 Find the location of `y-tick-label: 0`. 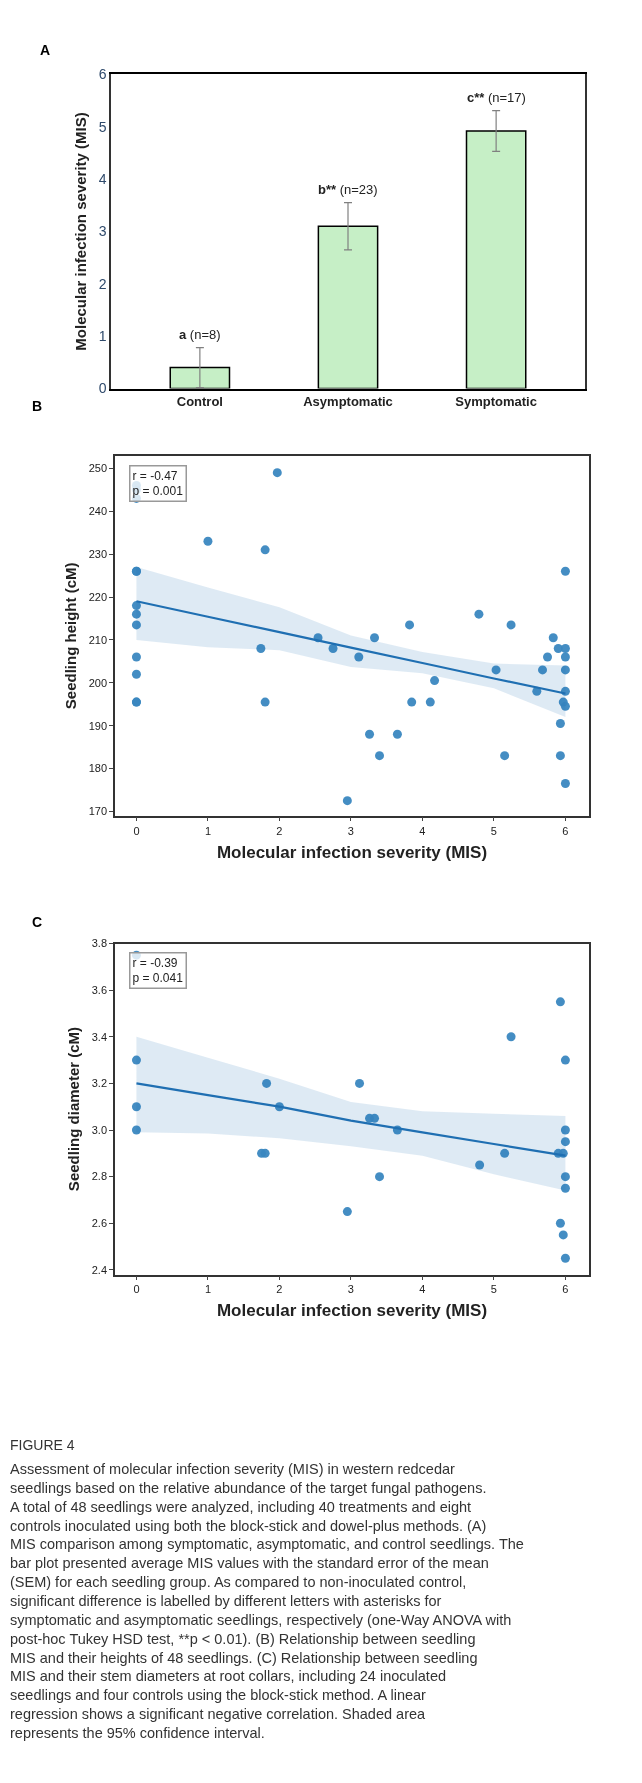

y-tick-label: 0 is located at coordinates (102, 388).